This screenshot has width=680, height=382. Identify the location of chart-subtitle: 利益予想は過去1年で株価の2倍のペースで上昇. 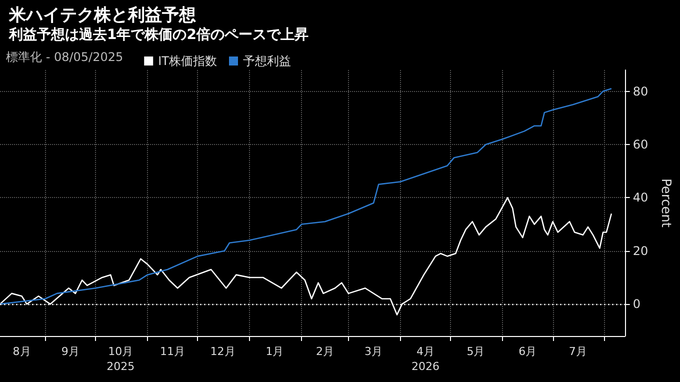
(158, 34).